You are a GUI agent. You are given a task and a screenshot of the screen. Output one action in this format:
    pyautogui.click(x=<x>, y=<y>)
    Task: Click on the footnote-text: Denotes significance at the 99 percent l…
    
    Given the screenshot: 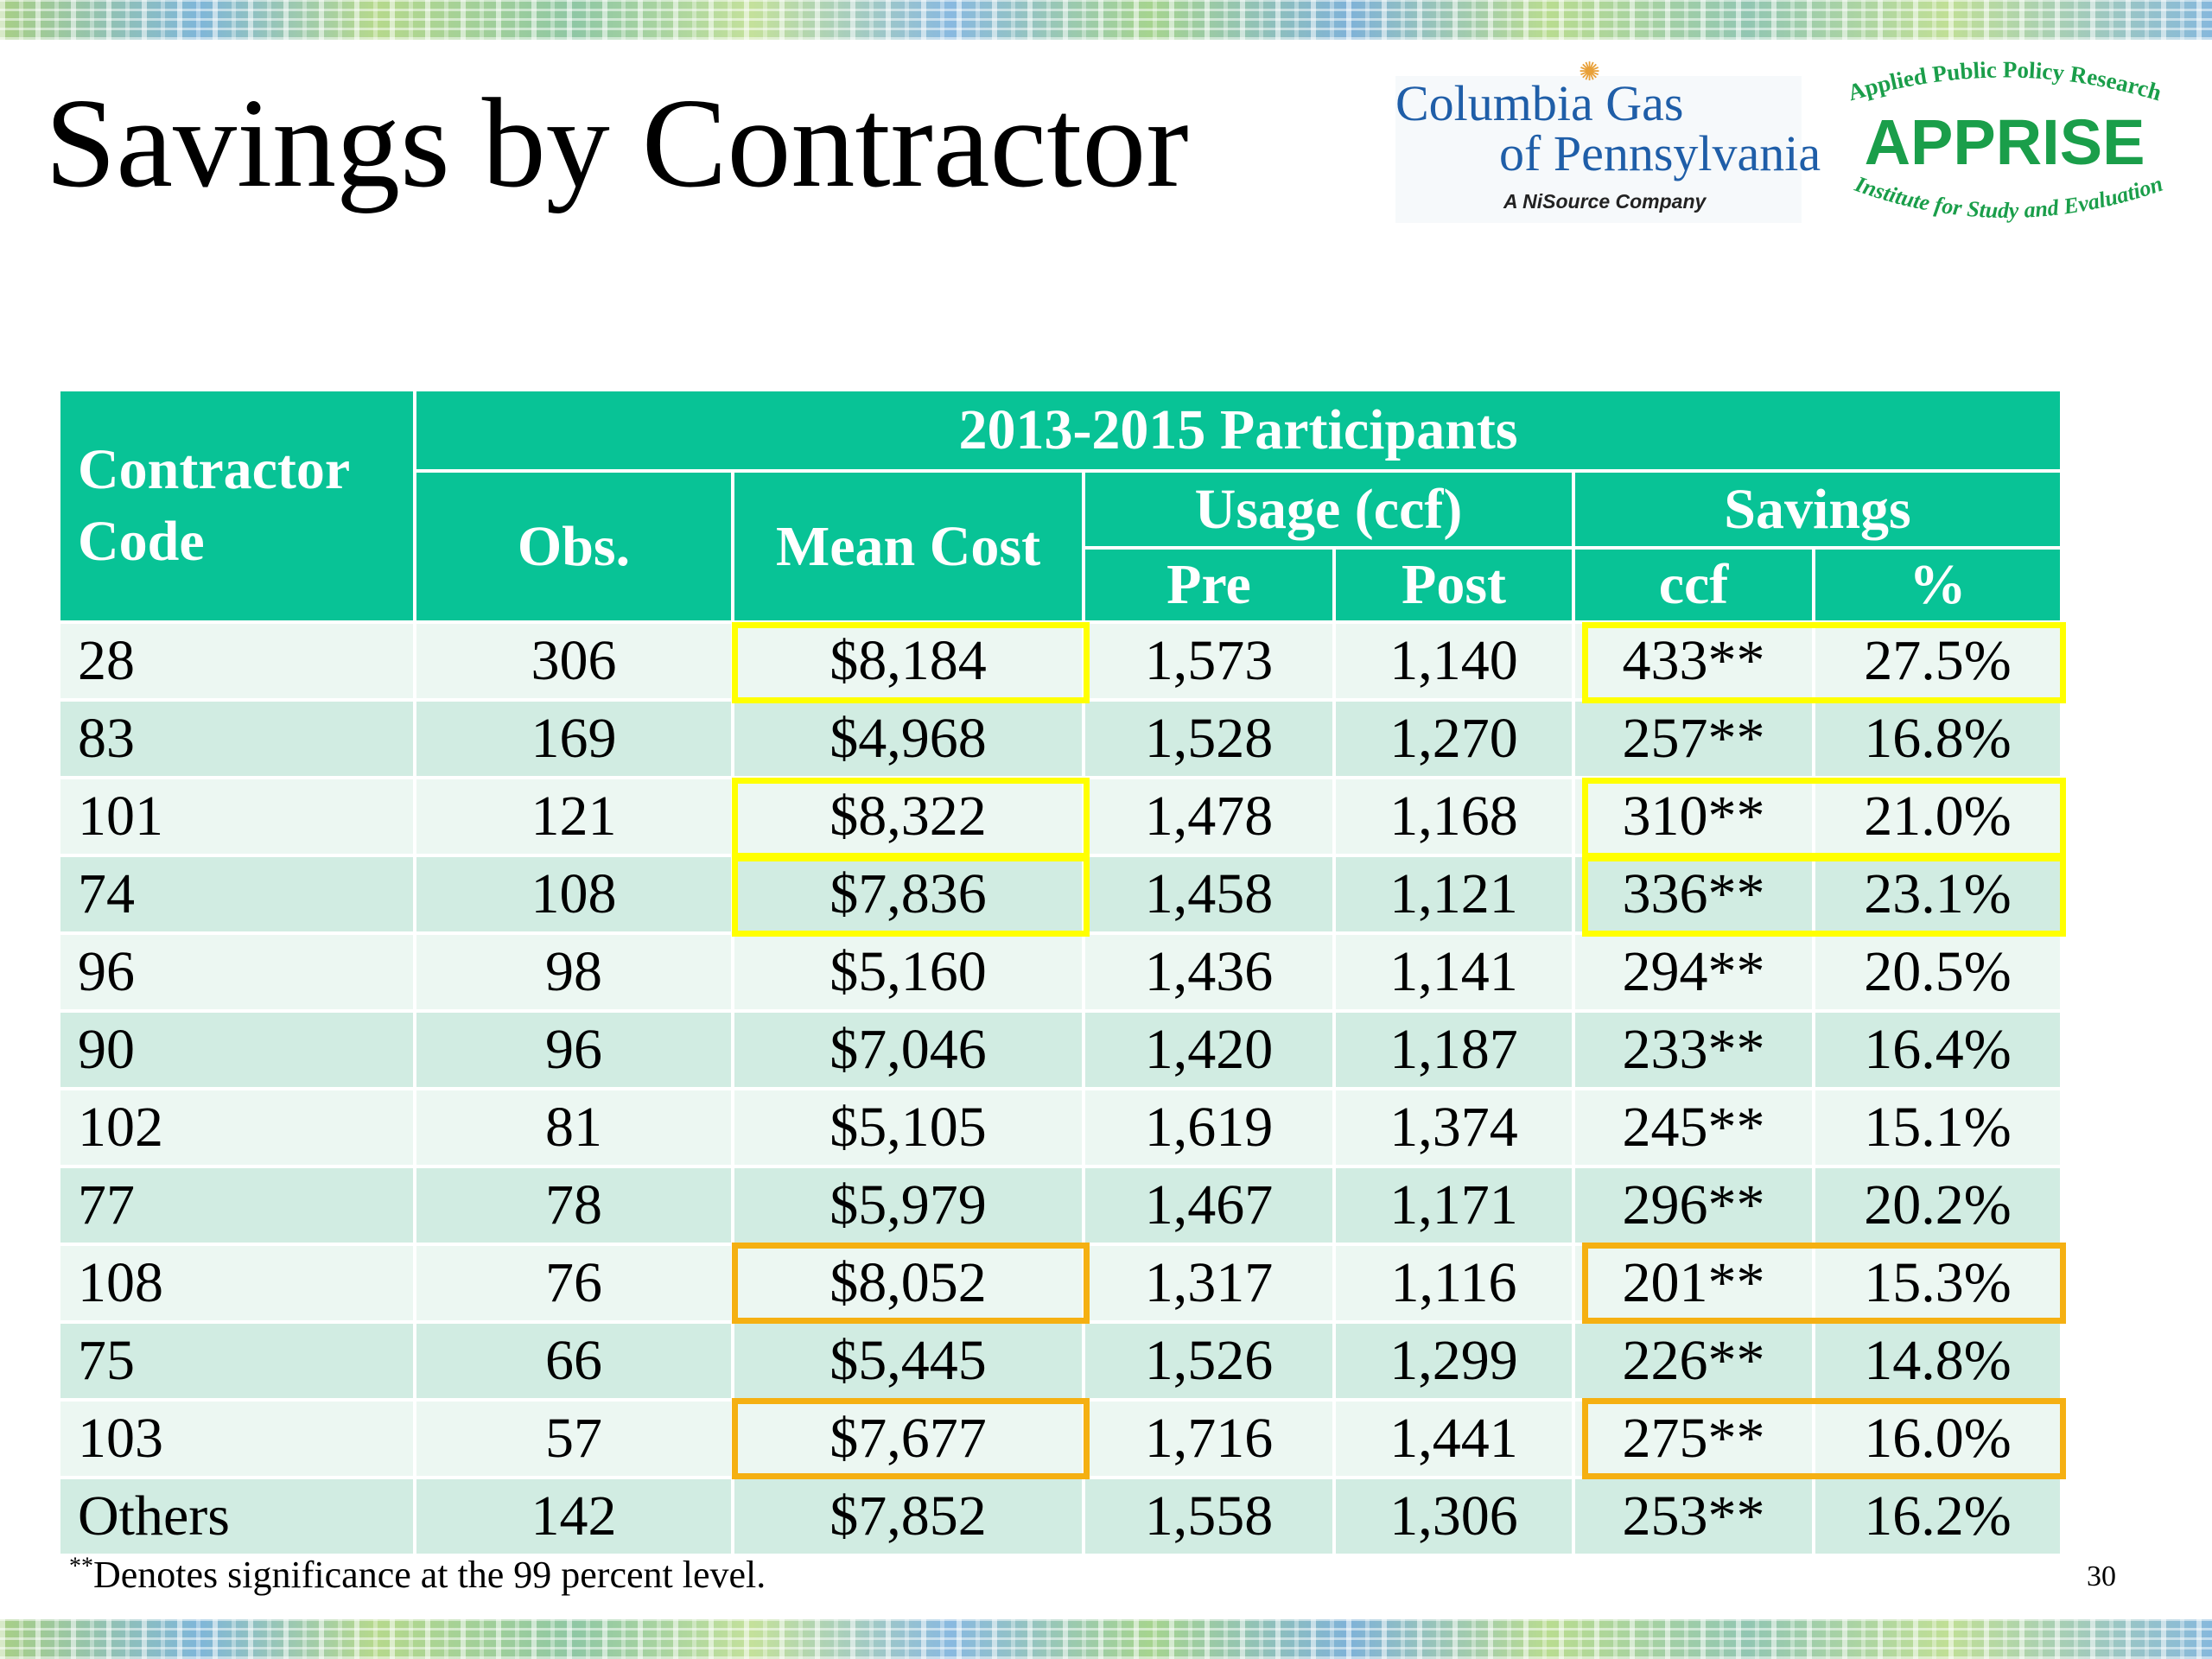 What is the action you would take?
    pyautogui.click(x=429, y=1575)
    